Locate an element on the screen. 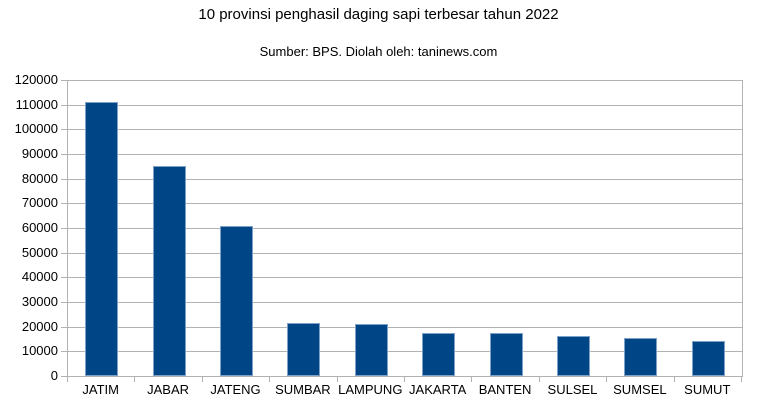 This screenshot has height=400, width=757. x-tick-label: JATENG is located at coordinates (235, 389).